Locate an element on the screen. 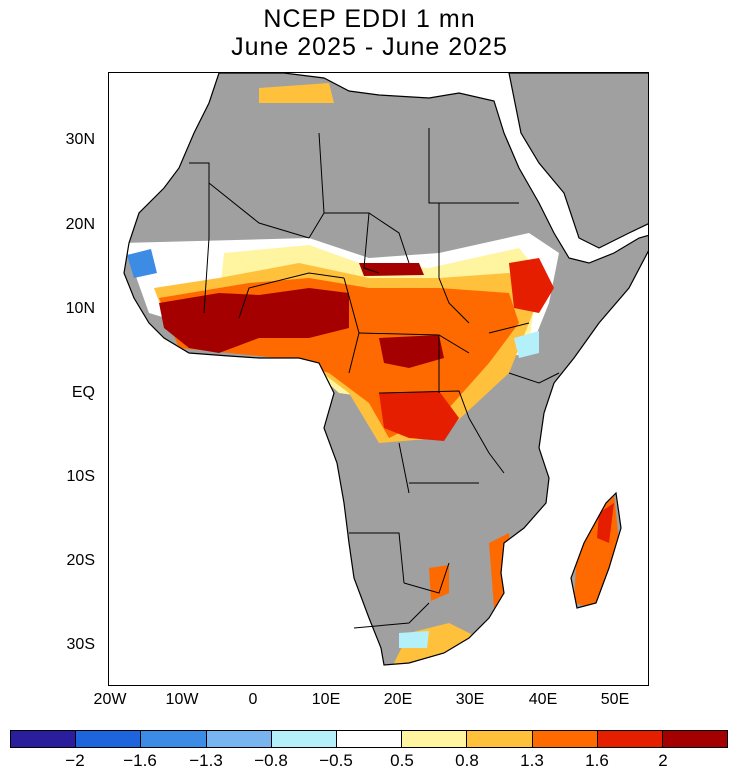 This screenshot has width=739, height=777. x-tick-0: 0 is located at coordinates (253, 699).